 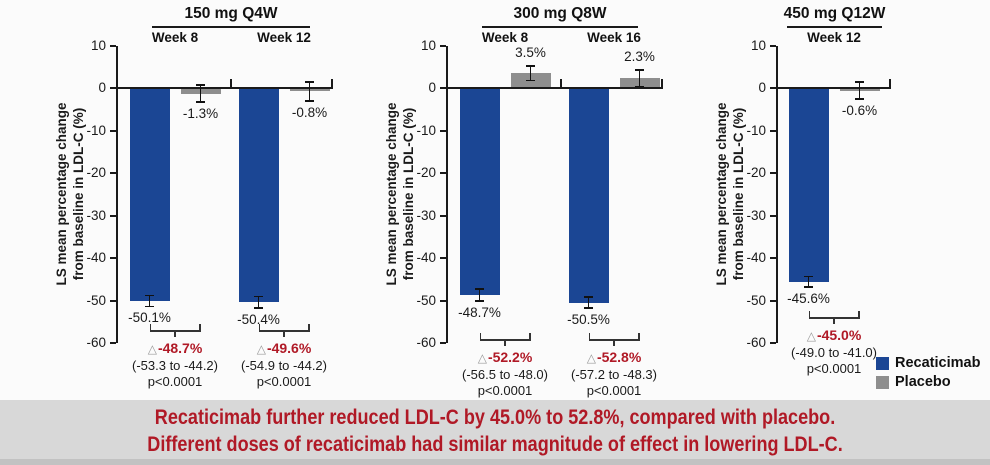 What do you see at coordinates (758, 45) in the screenshot?
I see `y-tick-label: 10` at bounding box center [758, 45].